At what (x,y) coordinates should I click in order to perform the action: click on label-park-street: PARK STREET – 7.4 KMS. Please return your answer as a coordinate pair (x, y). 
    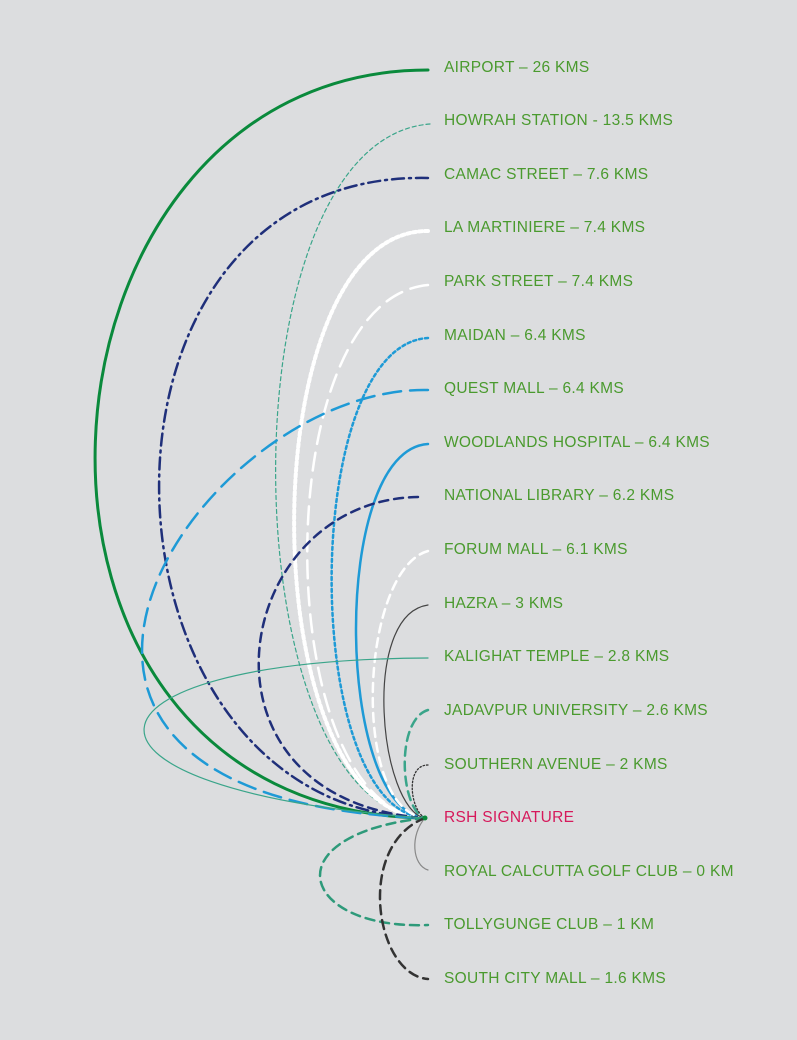
    Looking at the image, I should click on (539, 281).